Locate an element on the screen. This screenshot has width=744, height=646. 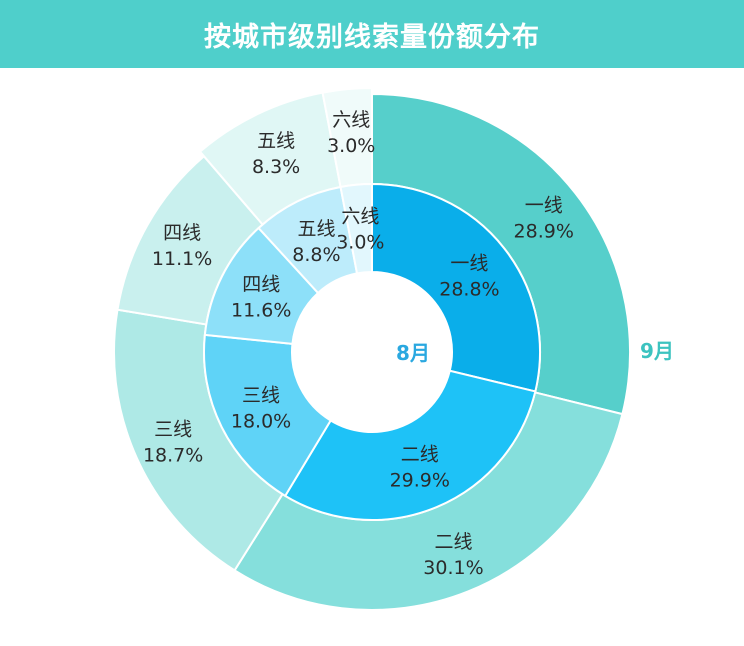
inner-category-label-5: 六线 is located at coordinates (360, 217).